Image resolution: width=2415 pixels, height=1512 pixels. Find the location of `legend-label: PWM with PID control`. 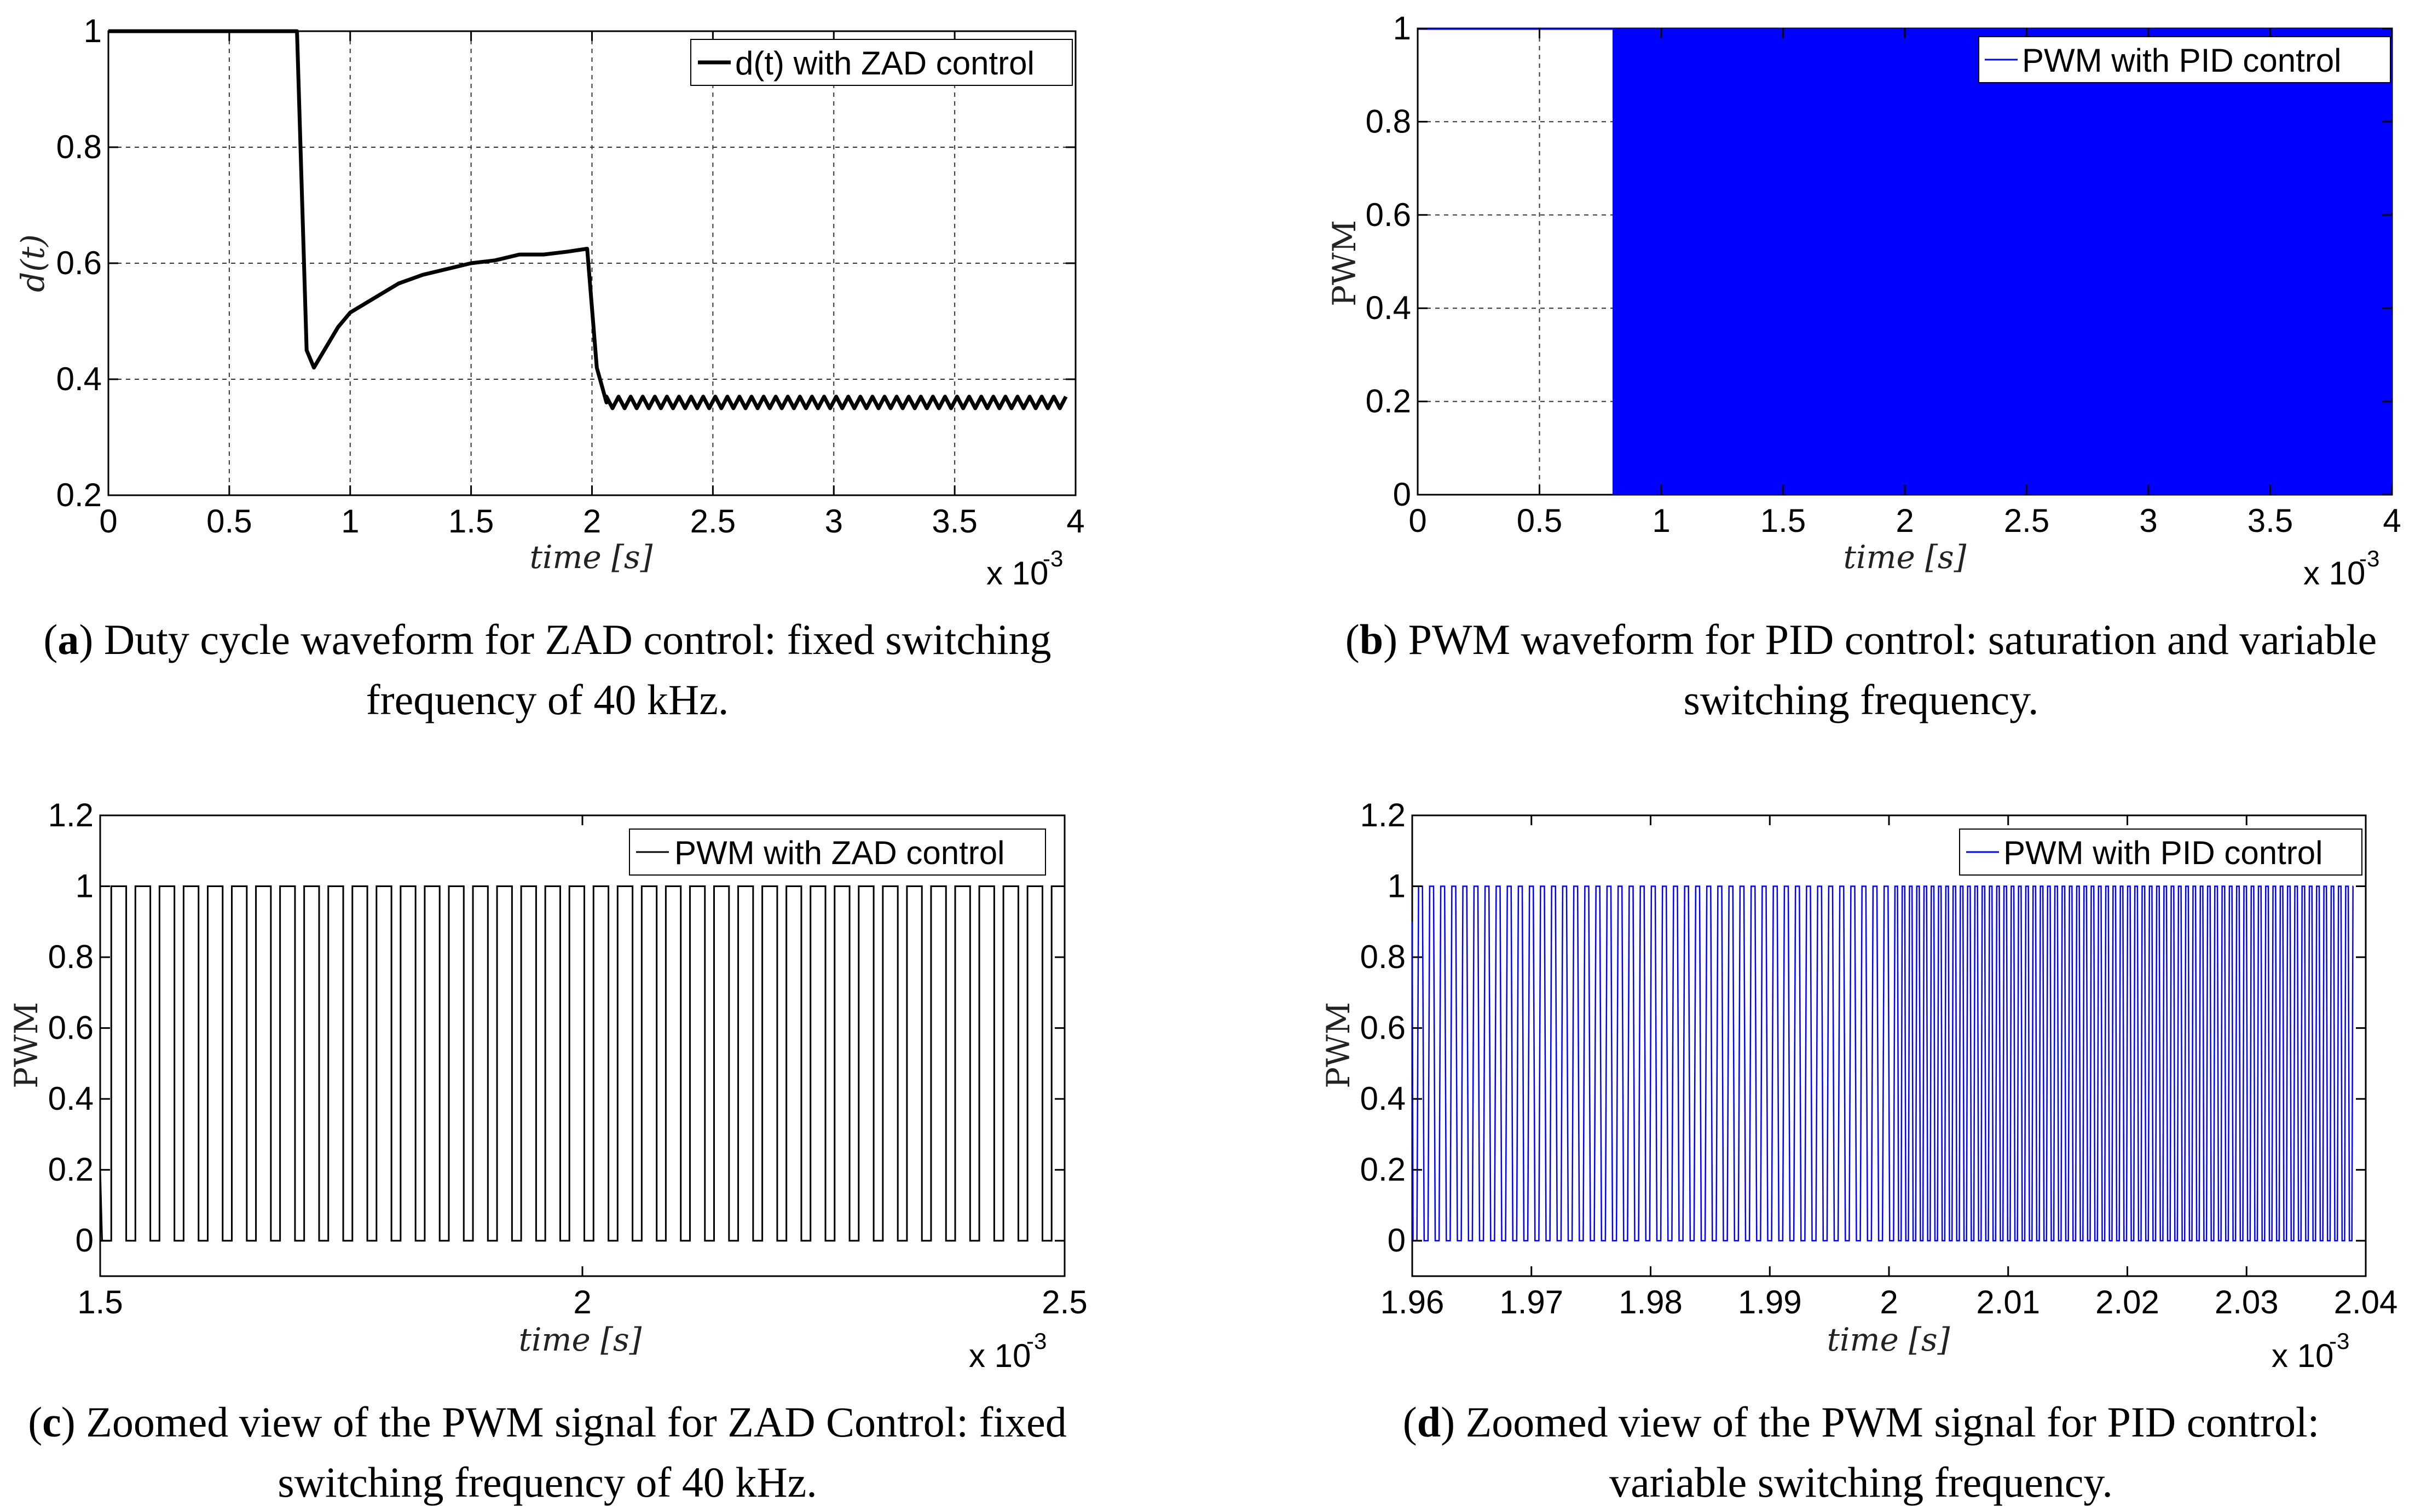

legend-label: PWM with PID control is located at coordinates (2181, 60).